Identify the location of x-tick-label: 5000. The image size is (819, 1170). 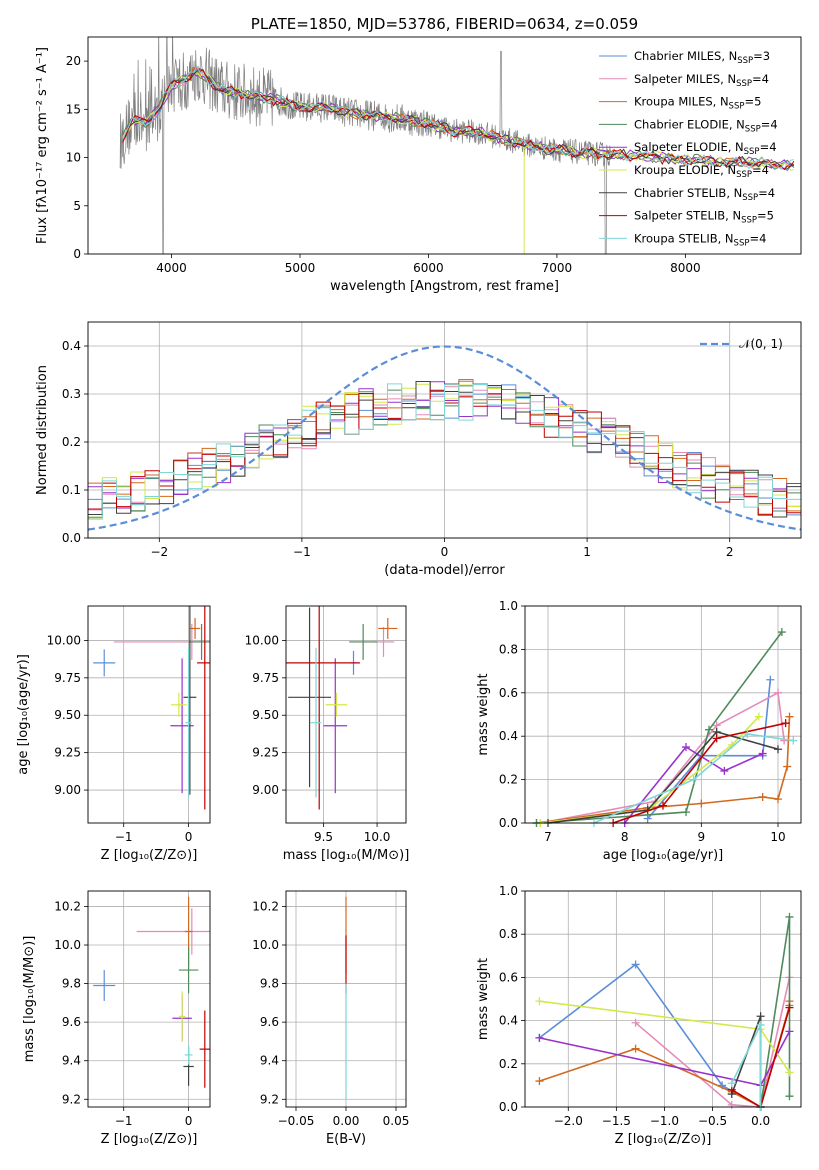
(300, 268).